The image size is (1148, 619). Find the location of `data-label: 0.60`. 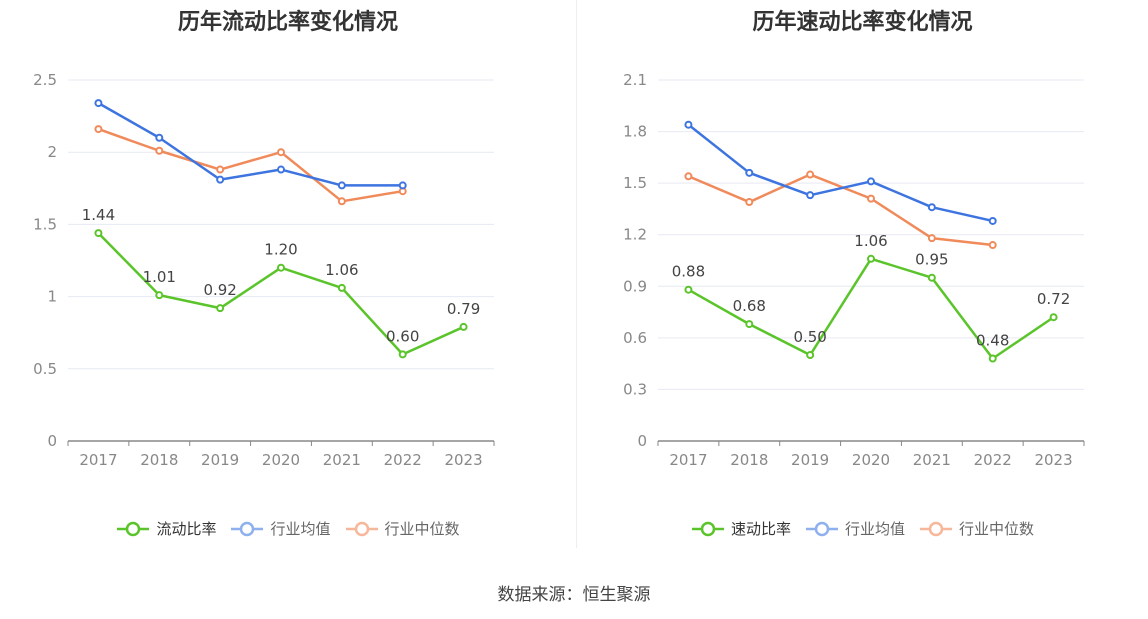

data-label: 0.60 is located at coordinates (402, 336).